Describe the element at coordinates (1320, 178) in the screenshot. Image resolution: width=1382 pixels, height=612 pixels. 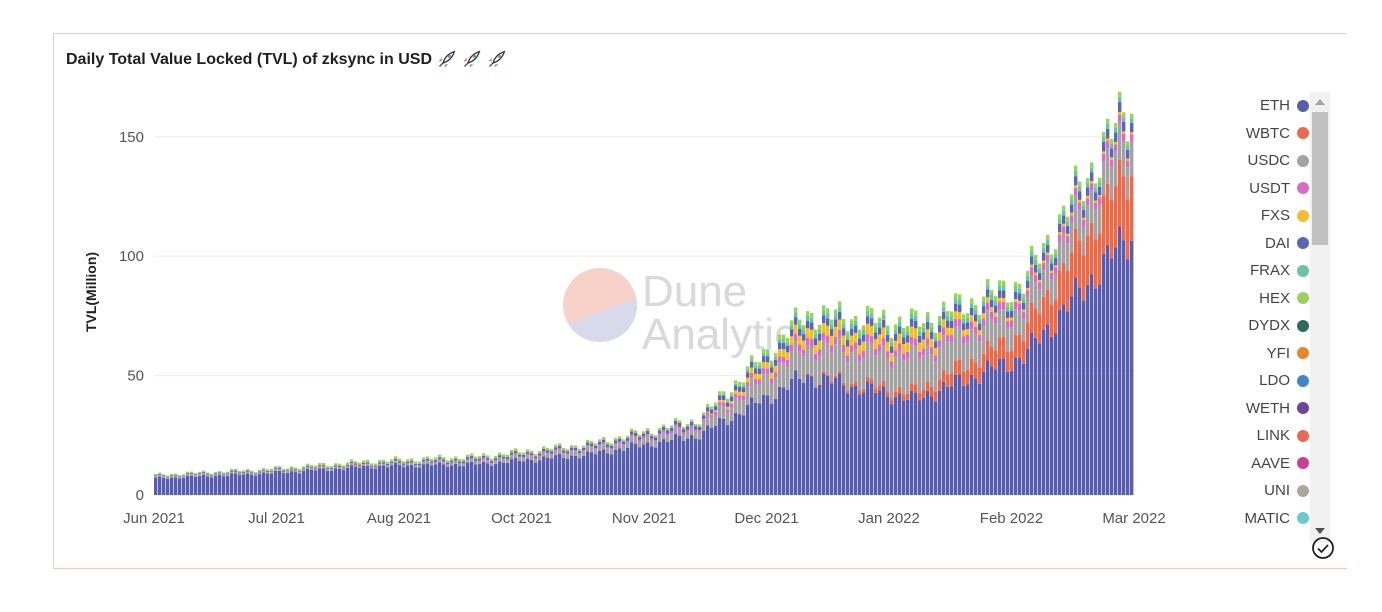
I see `scroll-thumb` at that location.